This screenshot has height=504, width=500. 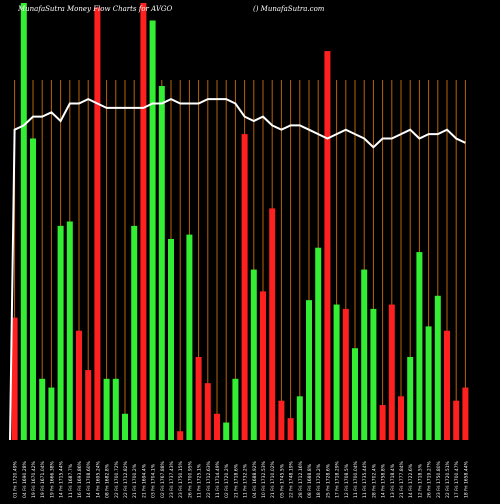 What do you see at coordinates (338, 479) in the screenshot?
I see `x-tick-label: 17 Fri 1718.29%` at bounding box center [338, 479].